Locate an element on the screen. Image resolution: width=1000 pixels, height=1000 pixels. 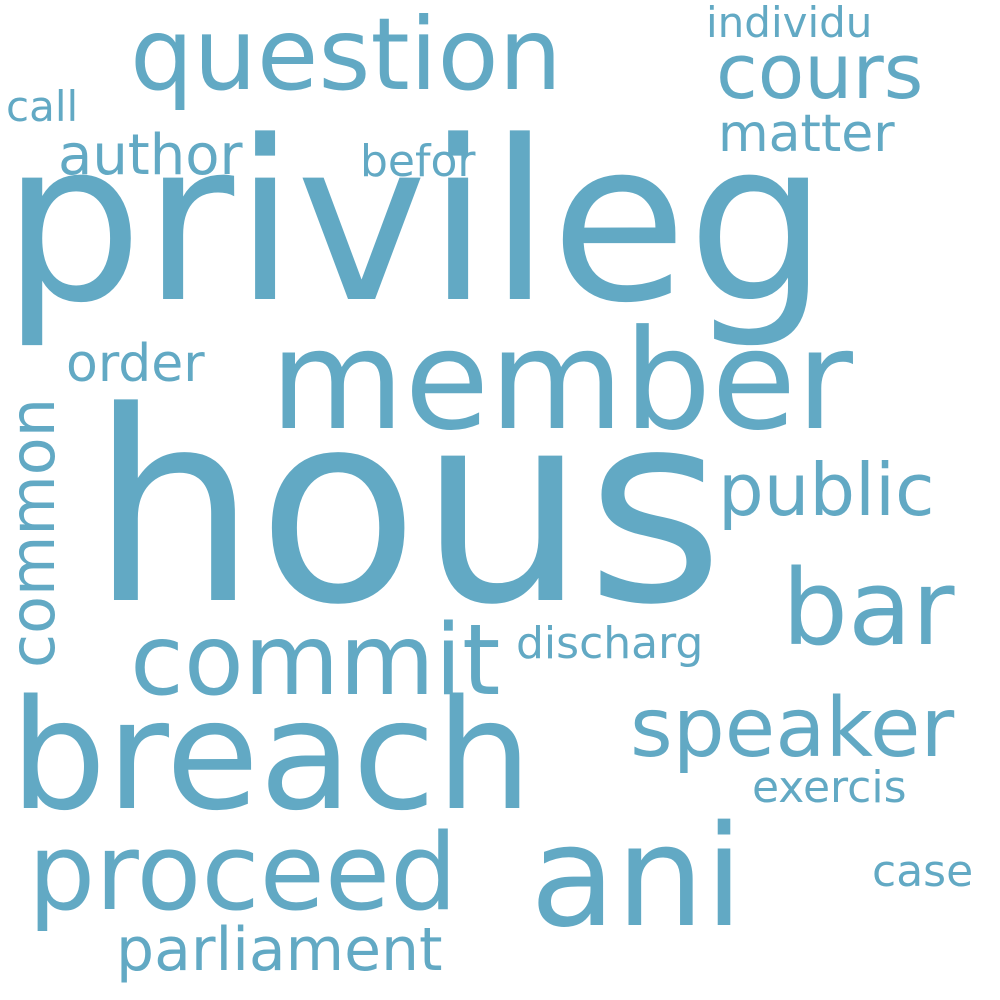
word-author: author is located at coordinates (150, 155).